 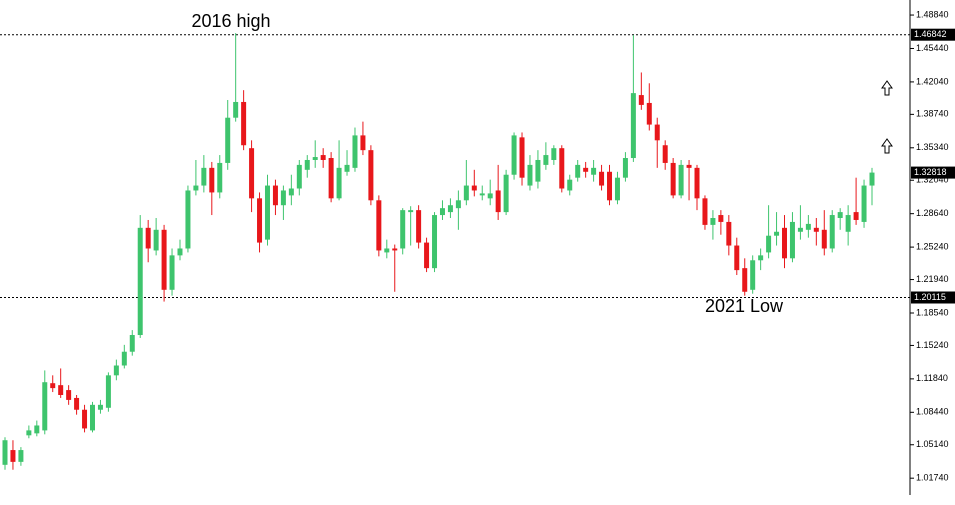 I want to click on y-tick-label: 1.25240, so click(x=932, y=246).